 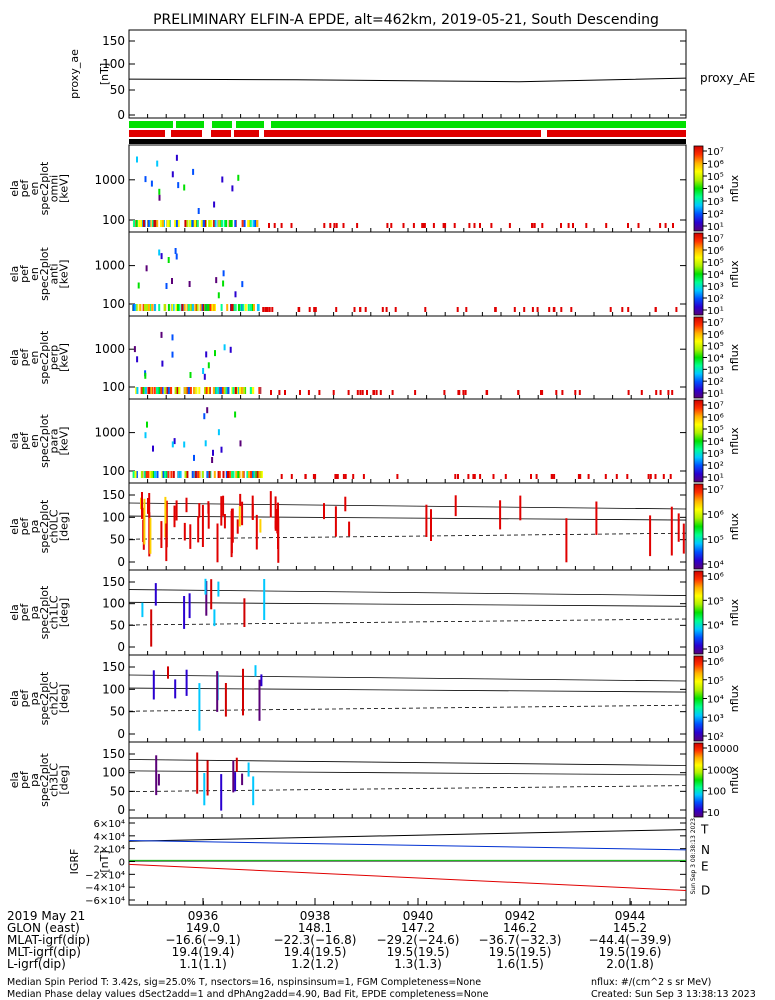 I want to click on colorbar-tick-label: 10⁶, so click(x=715, y=251).